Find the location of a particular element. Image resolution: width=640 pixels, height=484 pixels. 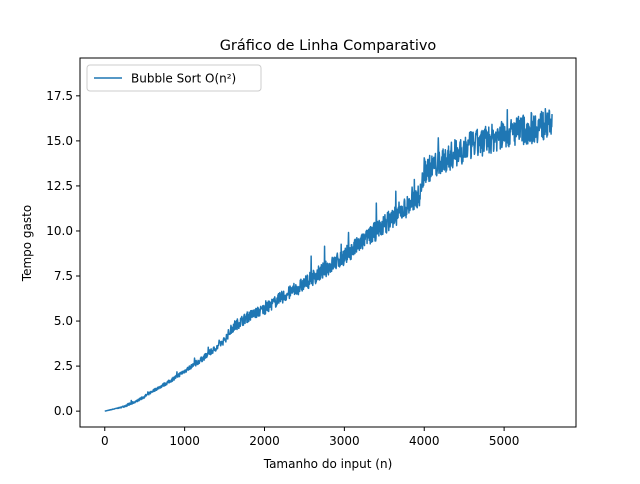

legend: Bubble Sort O(n²) is located at coordinates (174, 78).